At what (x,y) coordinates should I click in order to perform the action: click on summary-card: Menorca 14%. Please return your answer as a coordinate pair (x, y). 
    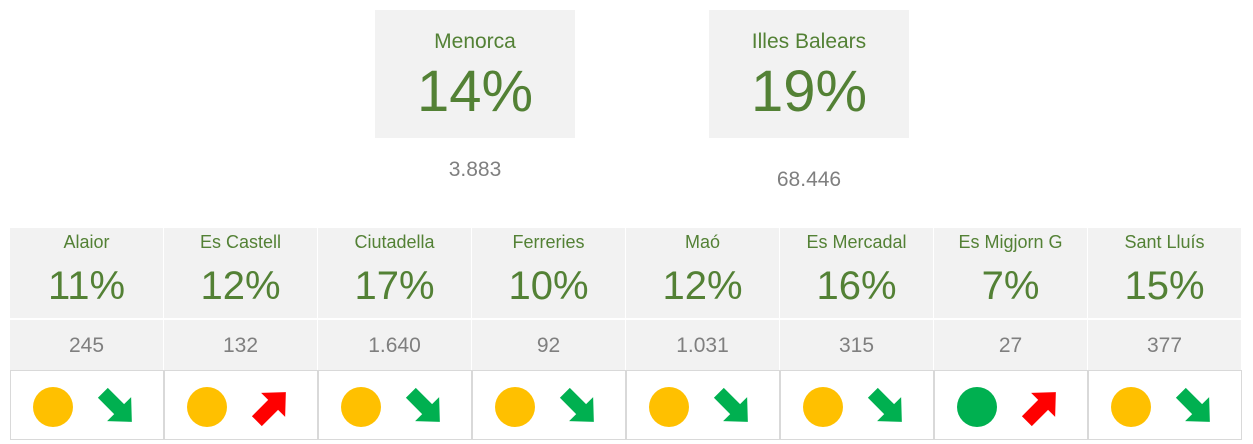
    Looking at the image, I should click on (475, 74).